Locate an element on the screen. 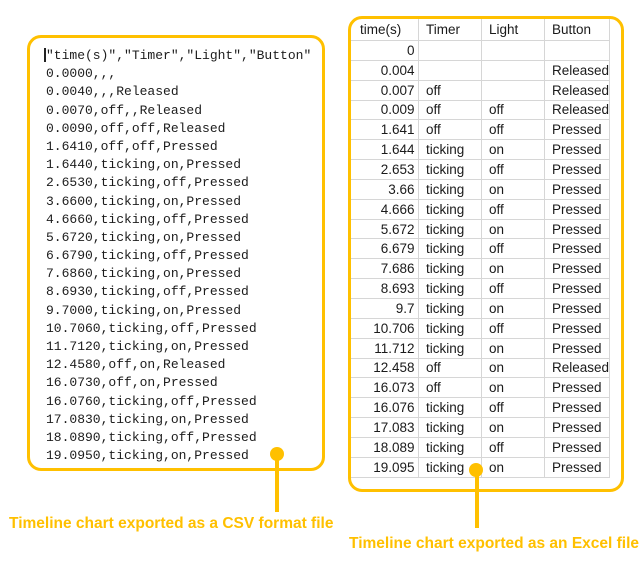  table-row: 12.458 off on Released is located at coordinates (481, 368).